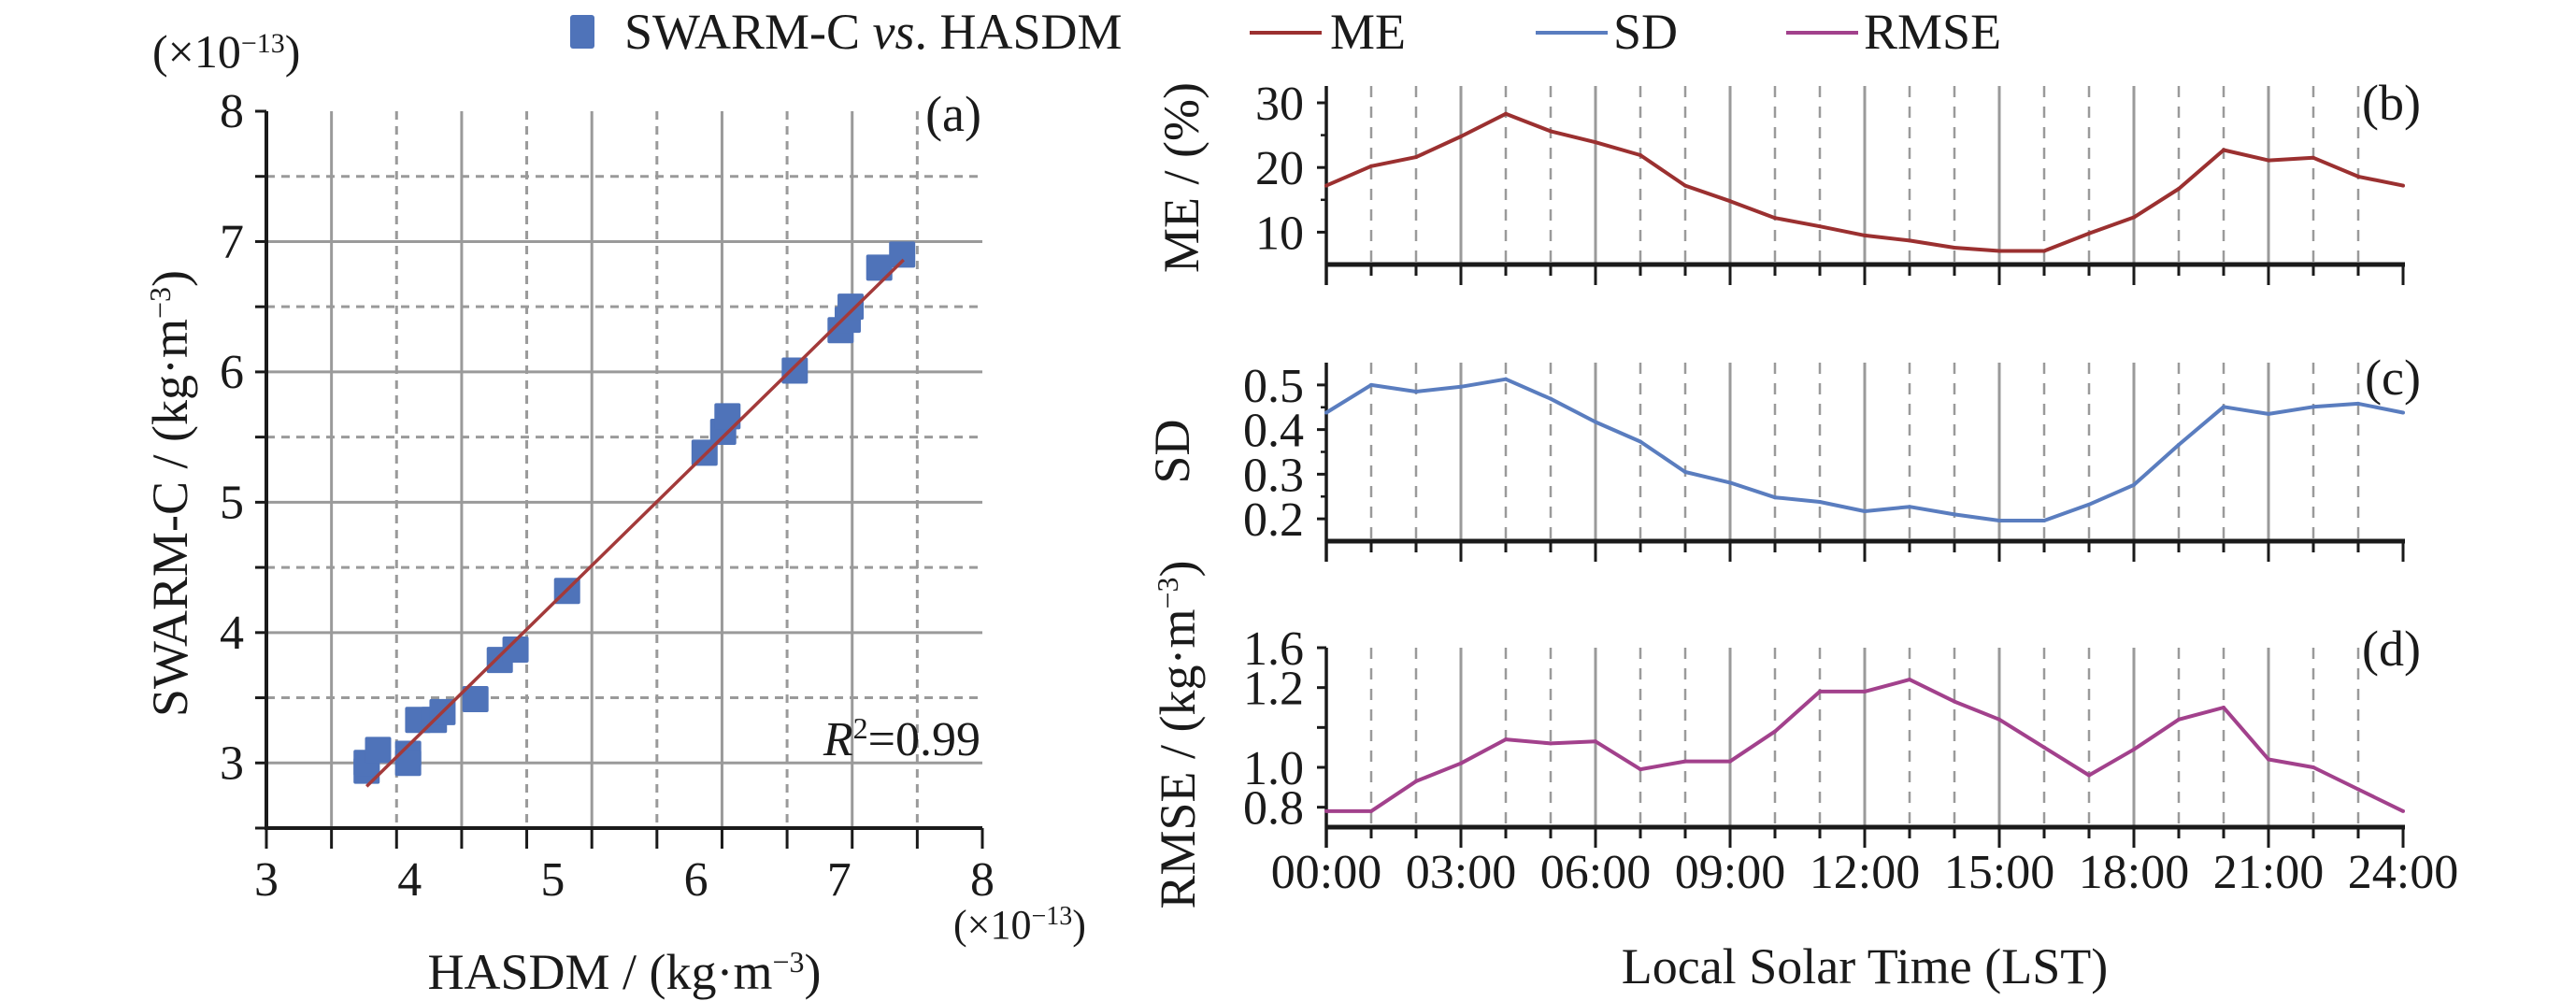  Describe the element at coordinates (1865, 966) in the screenshot. I see `x-axis-label: Local Solar Time (LST)` at that location.